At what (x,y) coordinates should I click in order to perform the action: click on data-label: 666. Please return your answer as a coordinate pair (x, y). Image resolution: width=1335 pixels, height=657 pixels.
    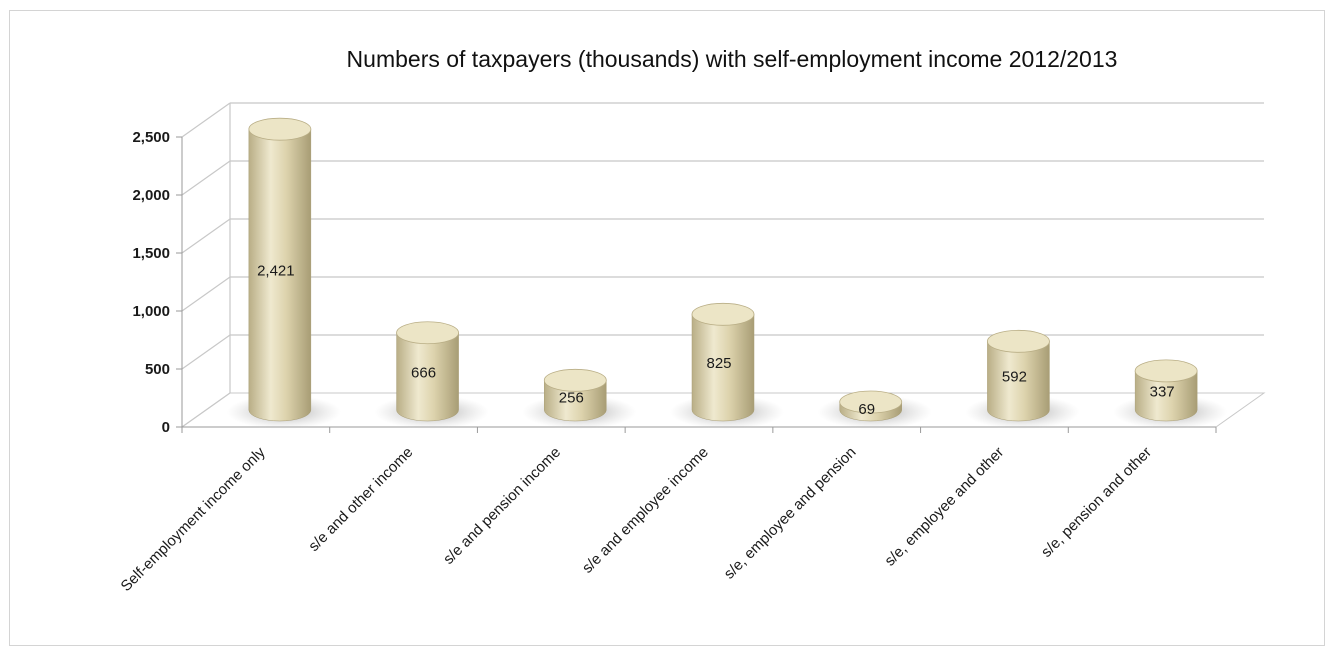
    Looking at the image, I should click on (423, 372).